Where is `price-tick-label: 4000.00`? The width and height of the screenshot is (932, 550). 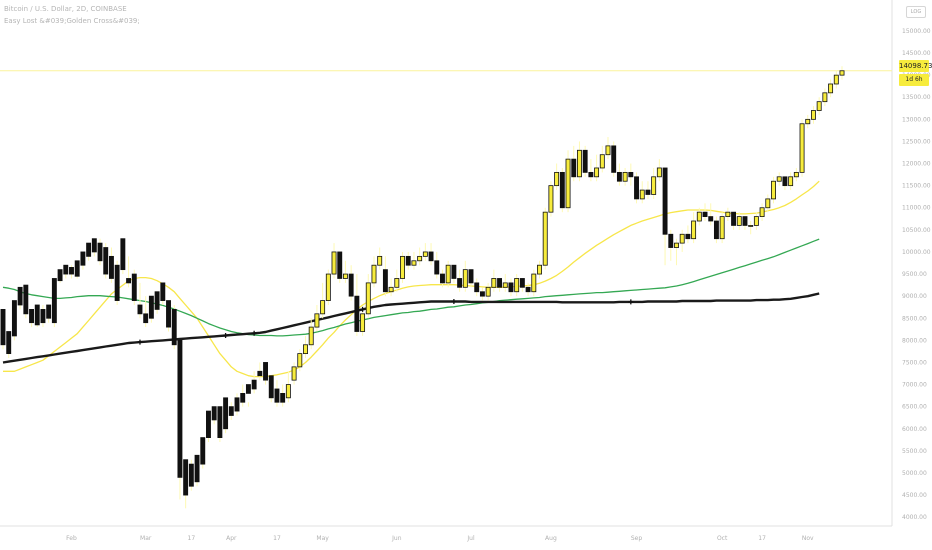
price-tick-label: 4000.00 is located at coordinates (914, 517).